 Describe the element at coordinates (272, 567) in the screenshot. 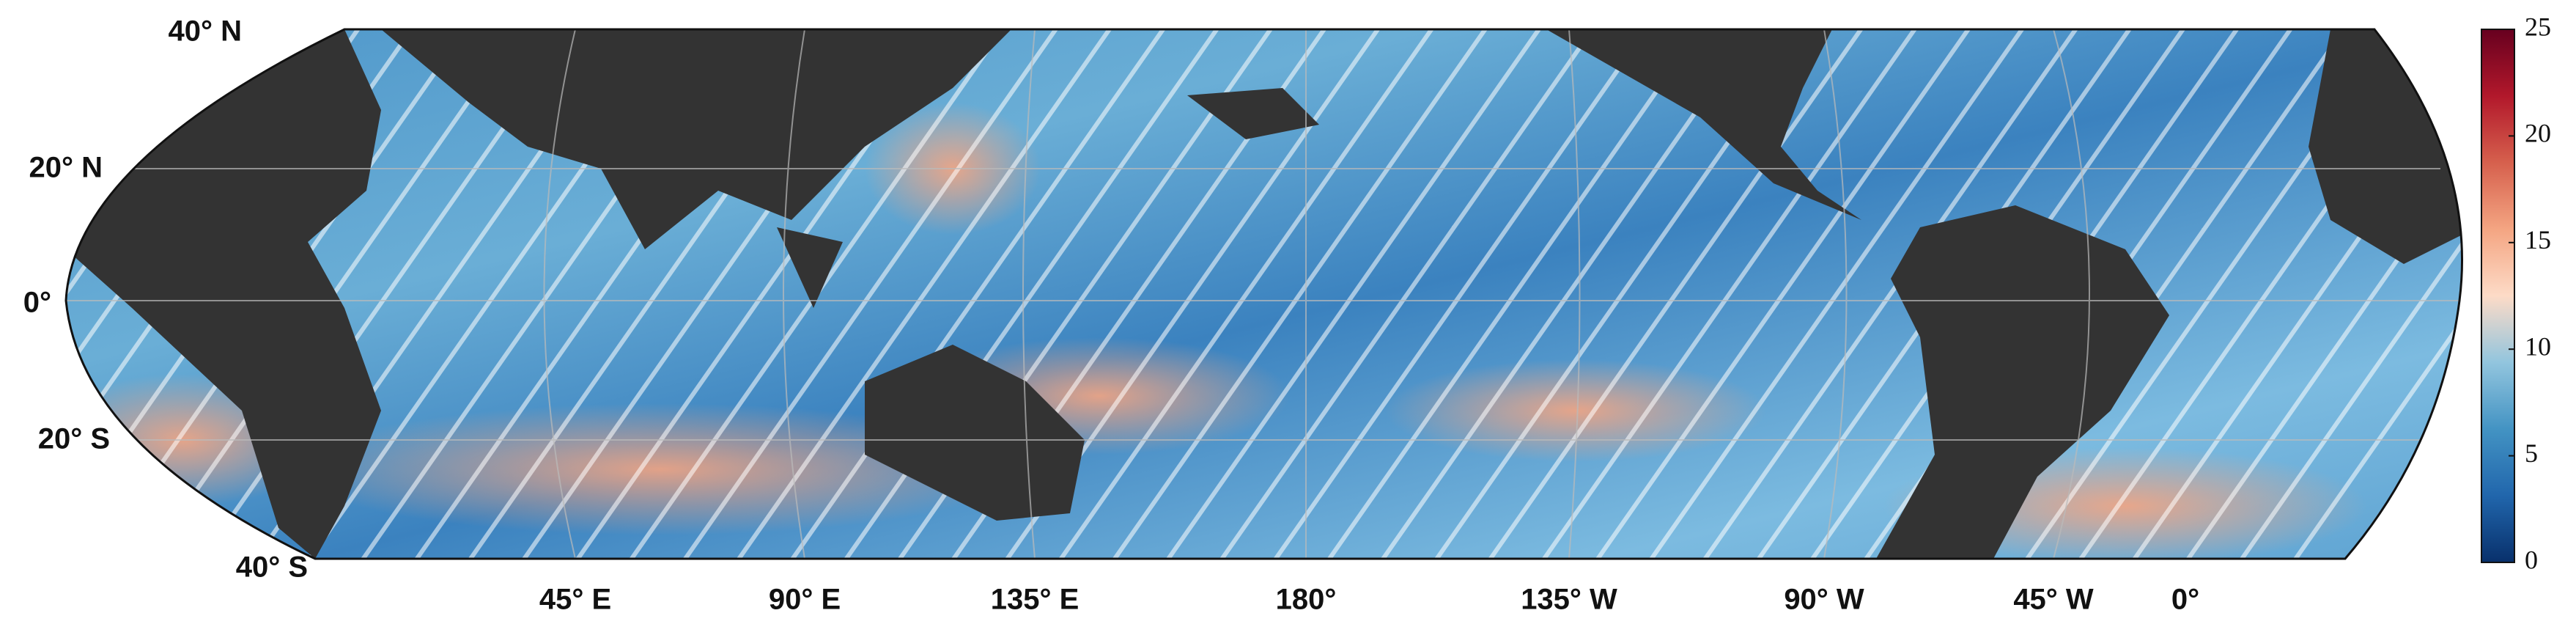

I see `lat-label: 40° S` at that location.